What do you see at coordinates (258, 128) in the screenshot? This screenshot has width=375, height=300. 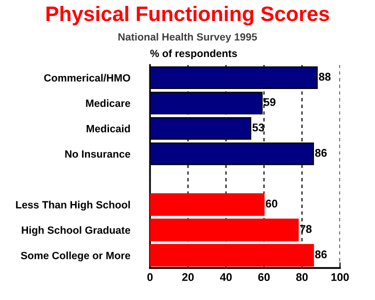 I see `data-label: 53` at bounding box center [258, 128].